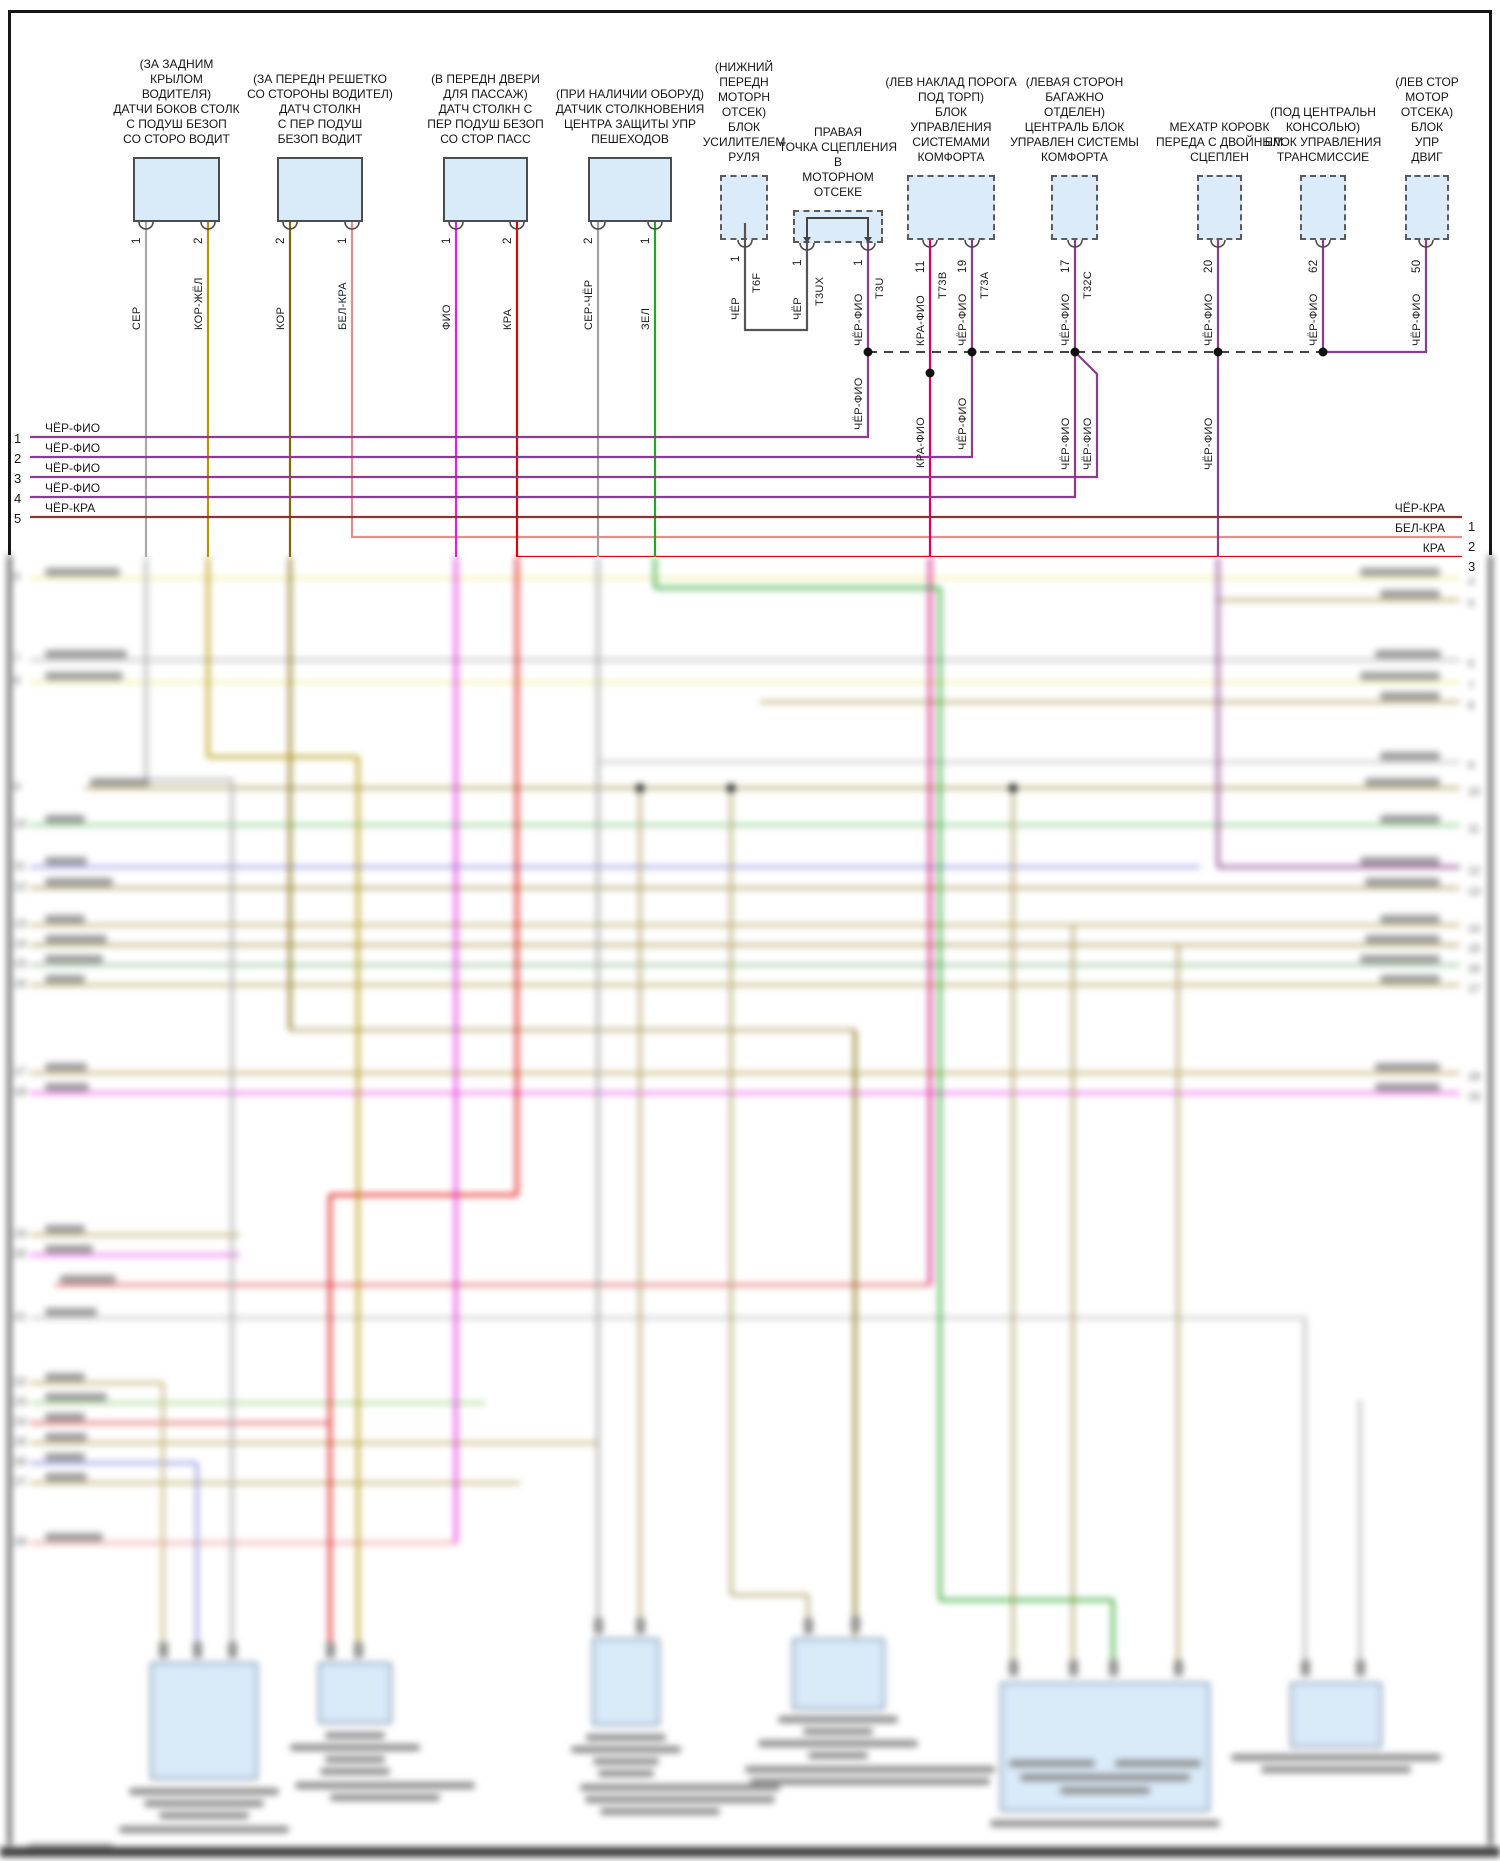 The width and height of the screenshot is (1500, 1861). What do you see at coordinates (1474, 929) in the screenshot?
I see `blurred-right-number: 14` at bounding box center [1474, 929].